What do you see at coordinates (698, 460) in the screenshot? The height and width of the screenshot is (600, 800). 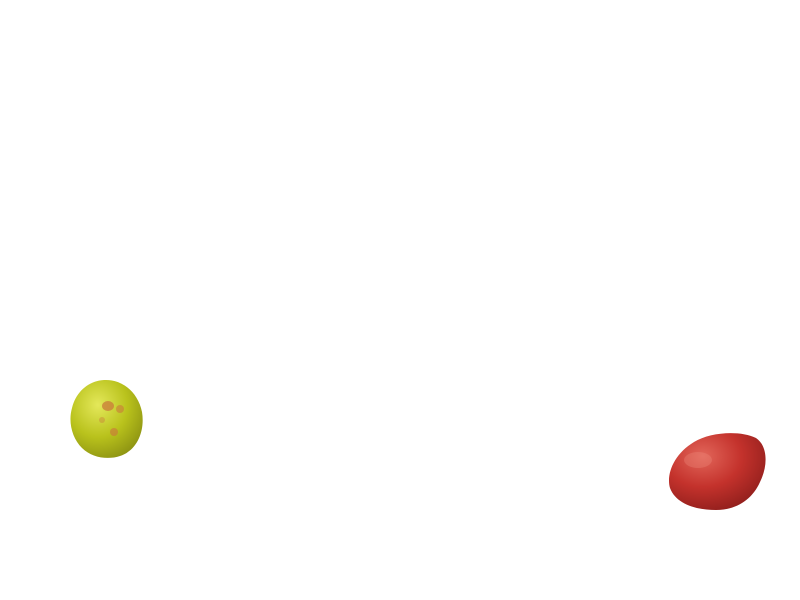 I see `red-fruit-highlight` at bounding box center [698, 460].